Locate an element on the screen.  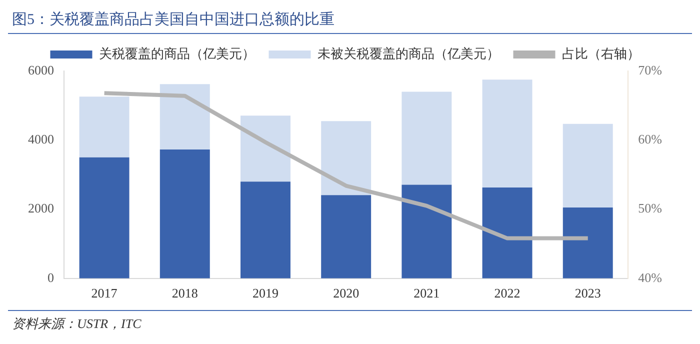
x-tick-label: 2018 is located at coordinates (185, 293).